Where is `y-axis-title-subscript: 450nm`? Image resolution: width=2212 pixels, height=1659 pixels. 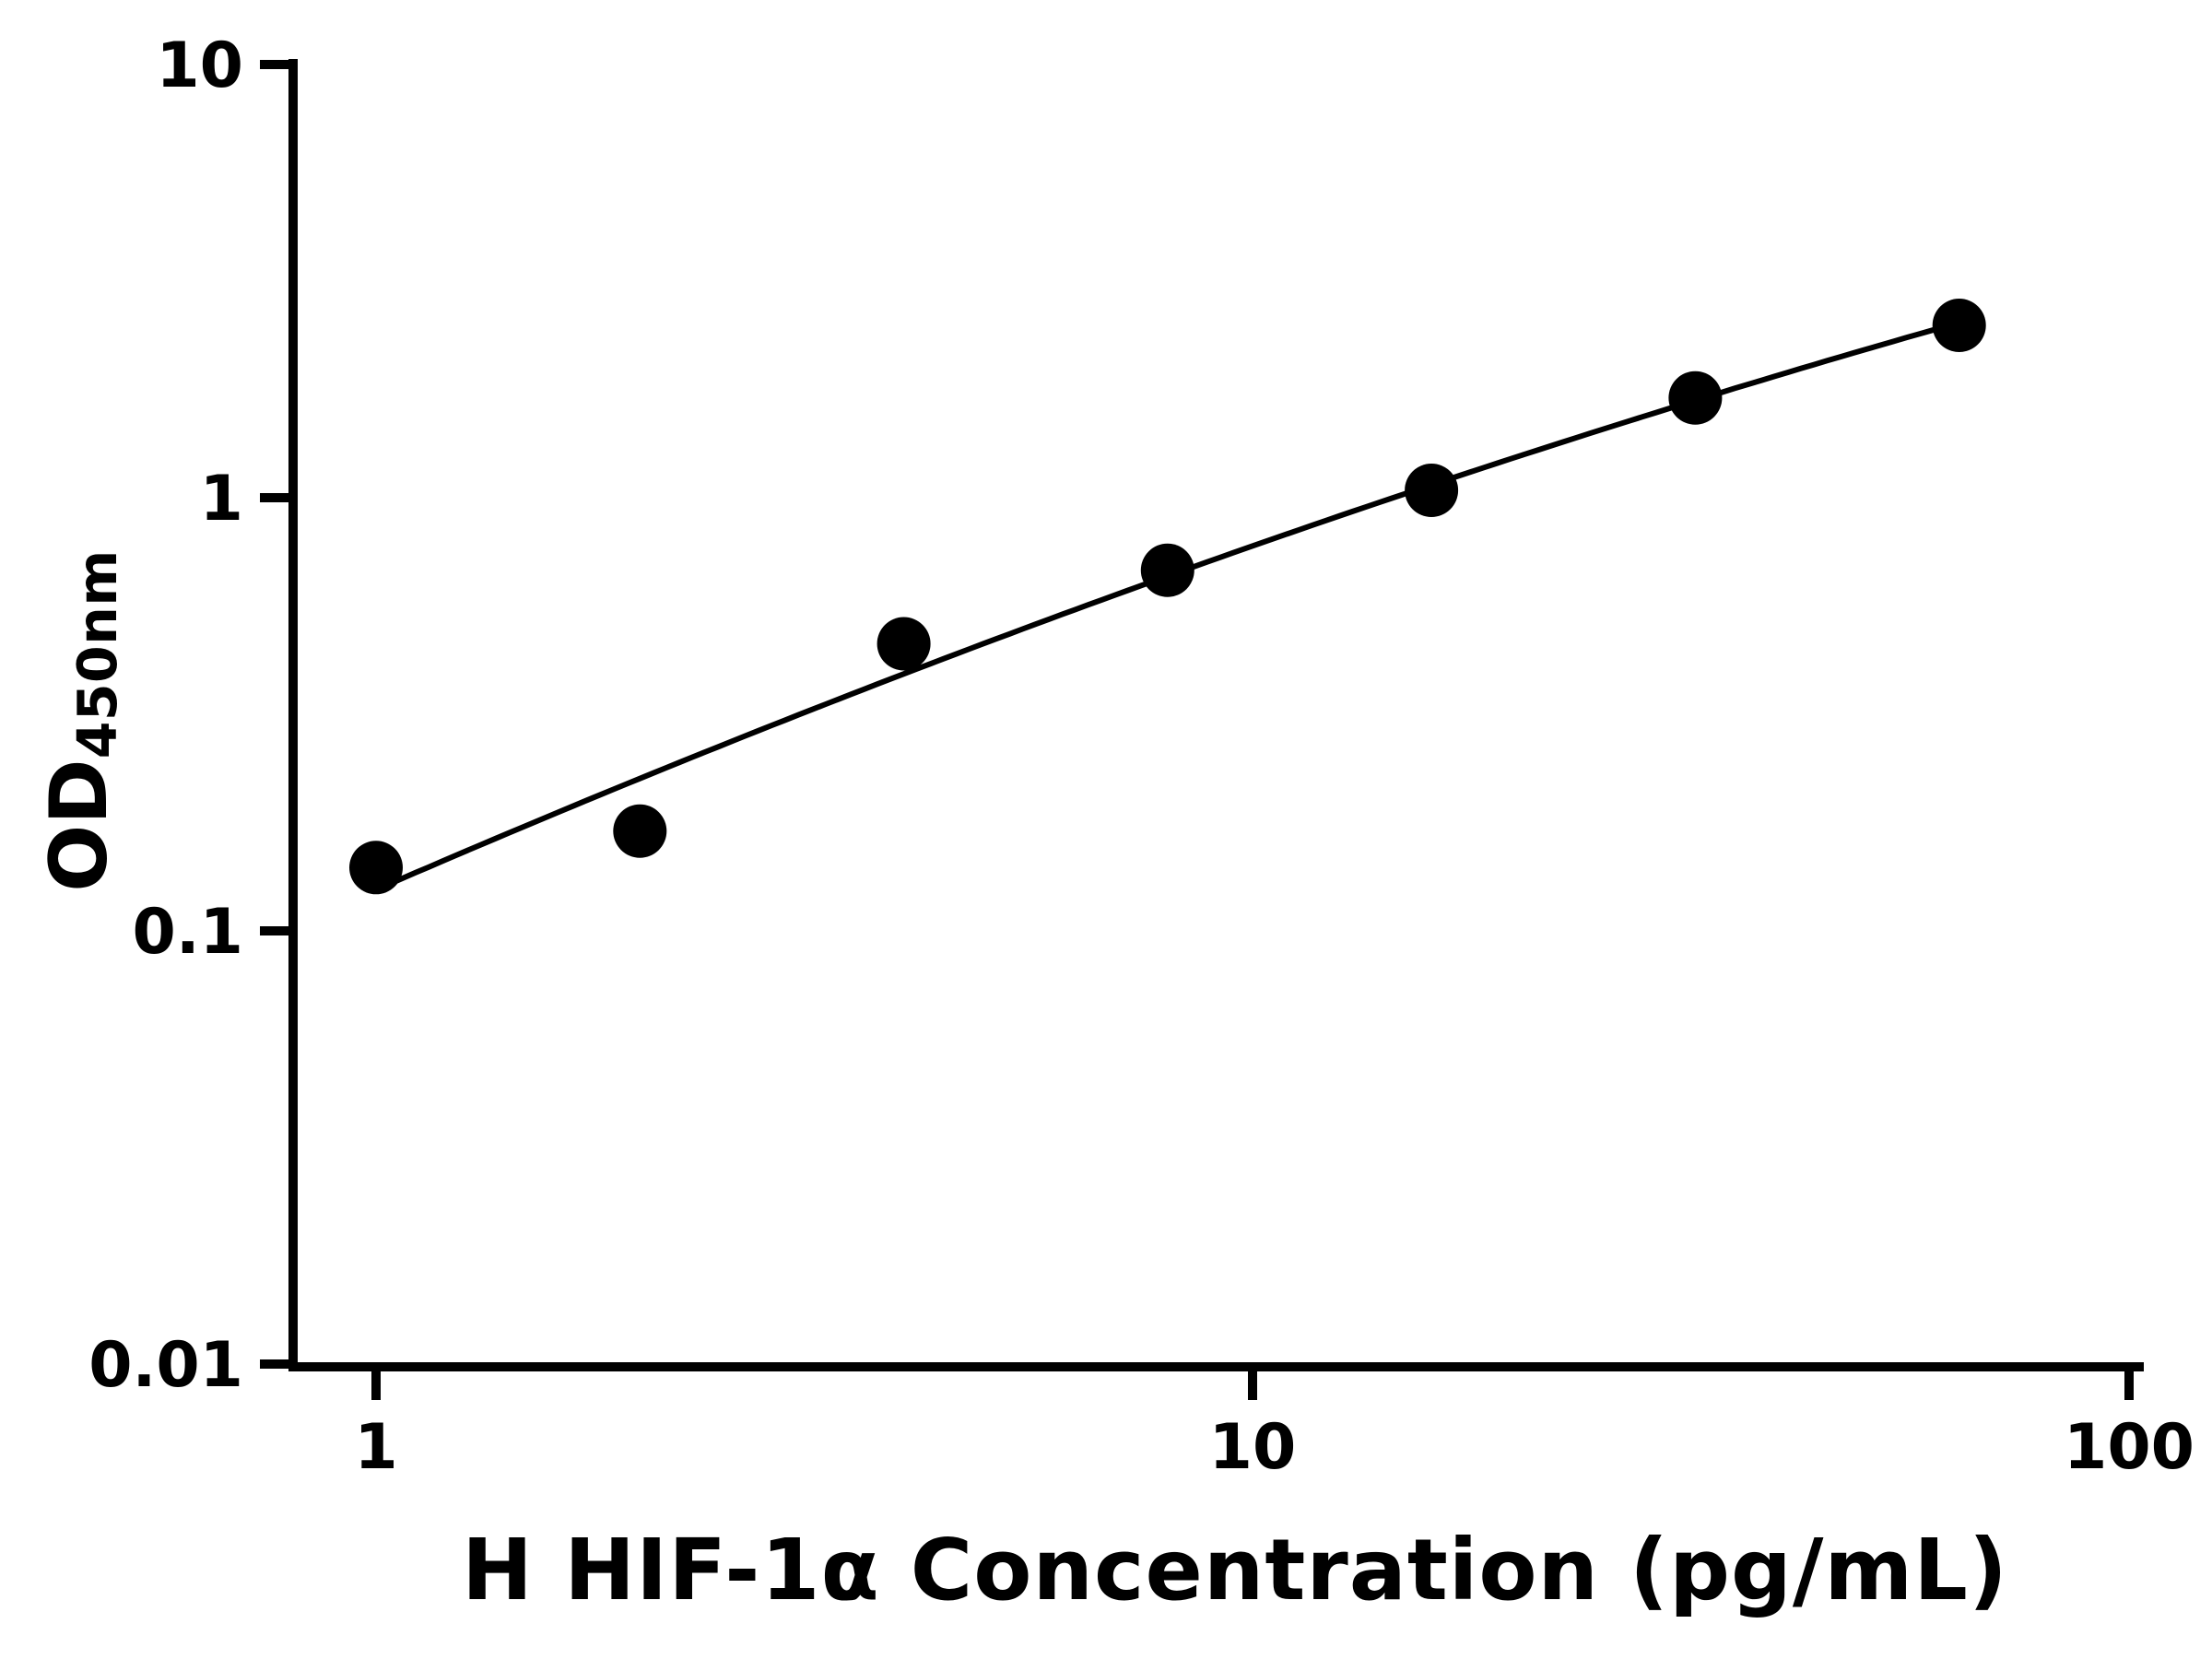 y-axis-title-subscript: 450nm is located at coordinates (97, 654).